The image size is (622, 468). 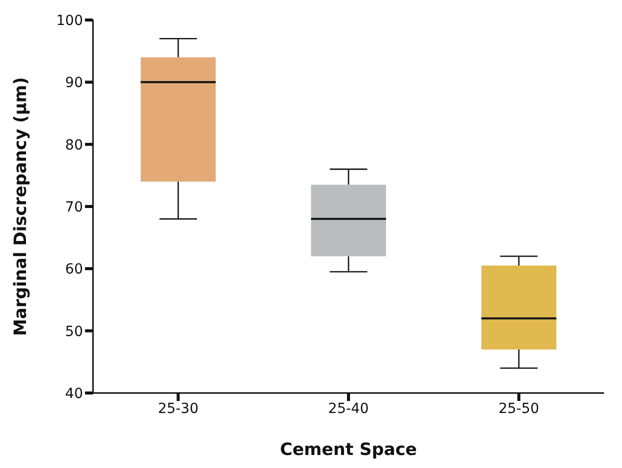 I want to click on y-tick-label: 50, so click(x=74, y=332).